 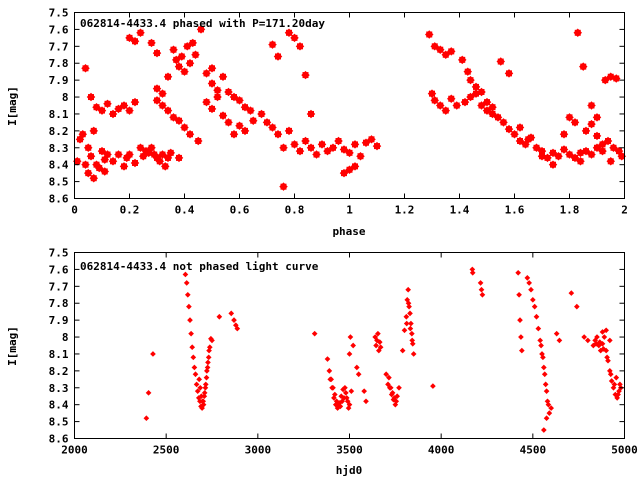 What do you see at coordinates (12, 346) in the screenshot?
I see `unphased-y-axis-label: I[mag]` at bounding box center [12, 346].